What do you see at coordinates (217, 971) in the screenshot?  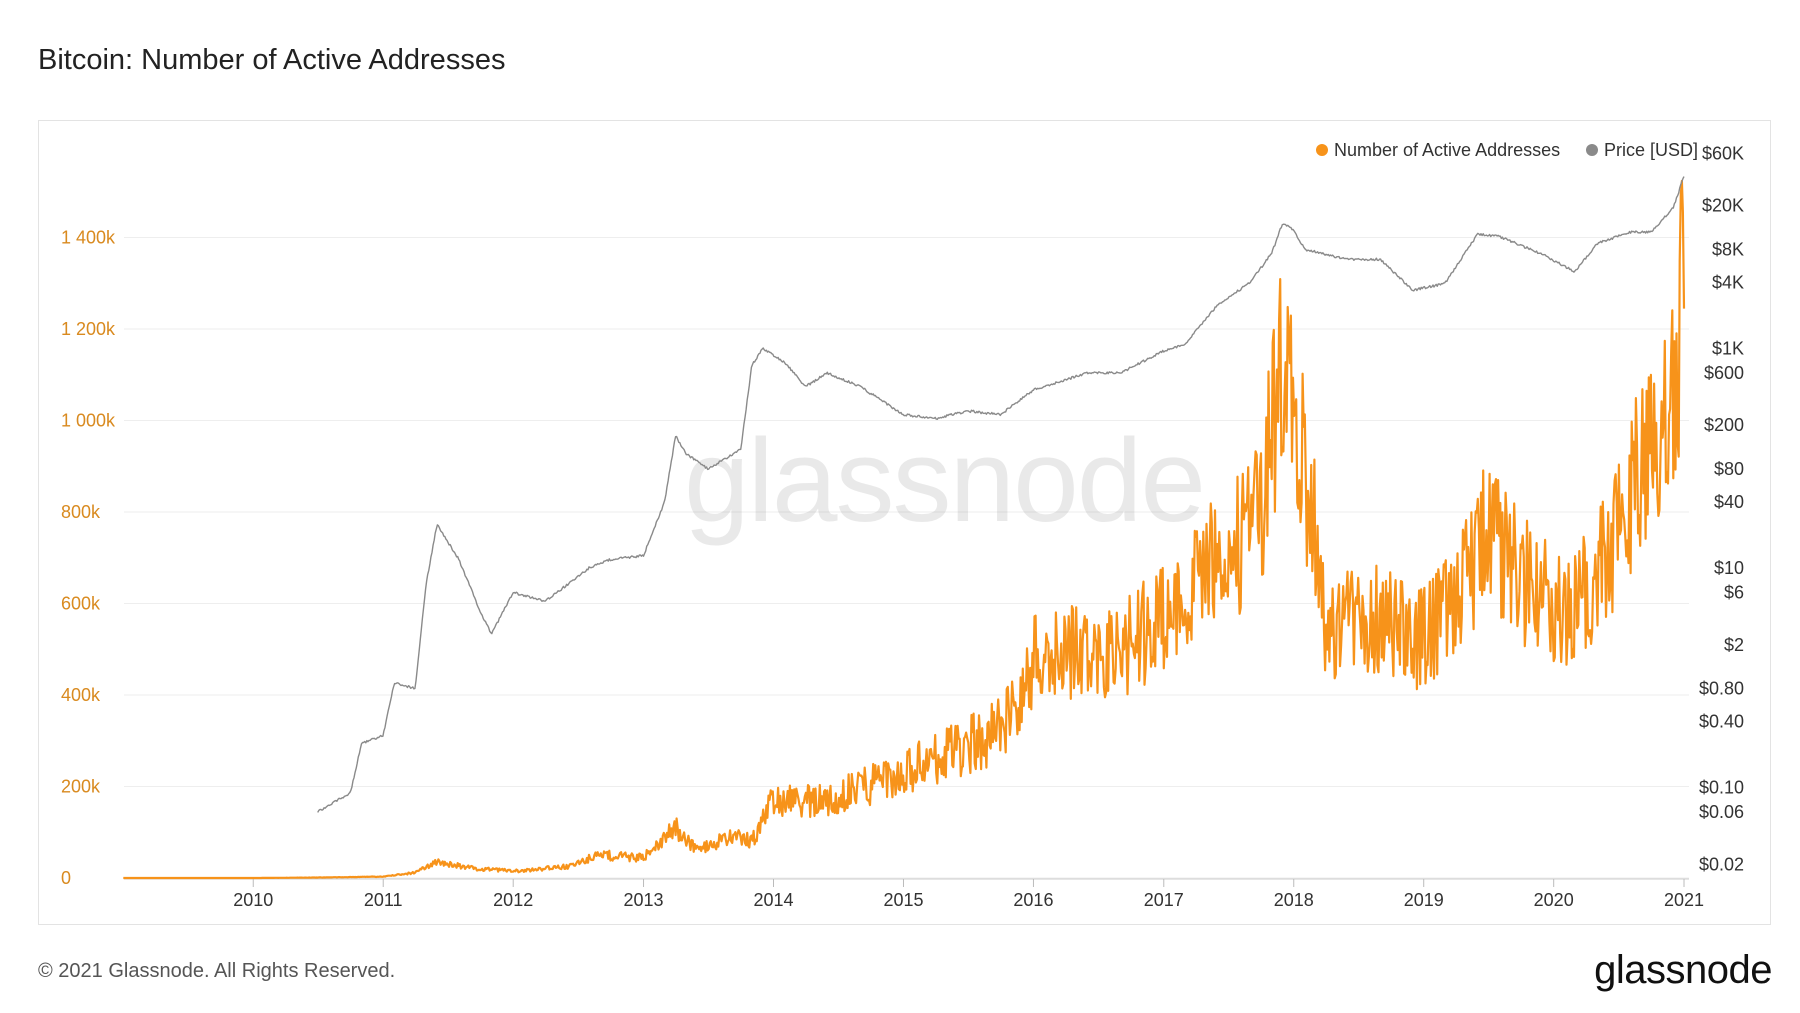 I see `copyright-text: © 2021 Glassnode. All Rights Reserved.` at bounding box center [217, 971].